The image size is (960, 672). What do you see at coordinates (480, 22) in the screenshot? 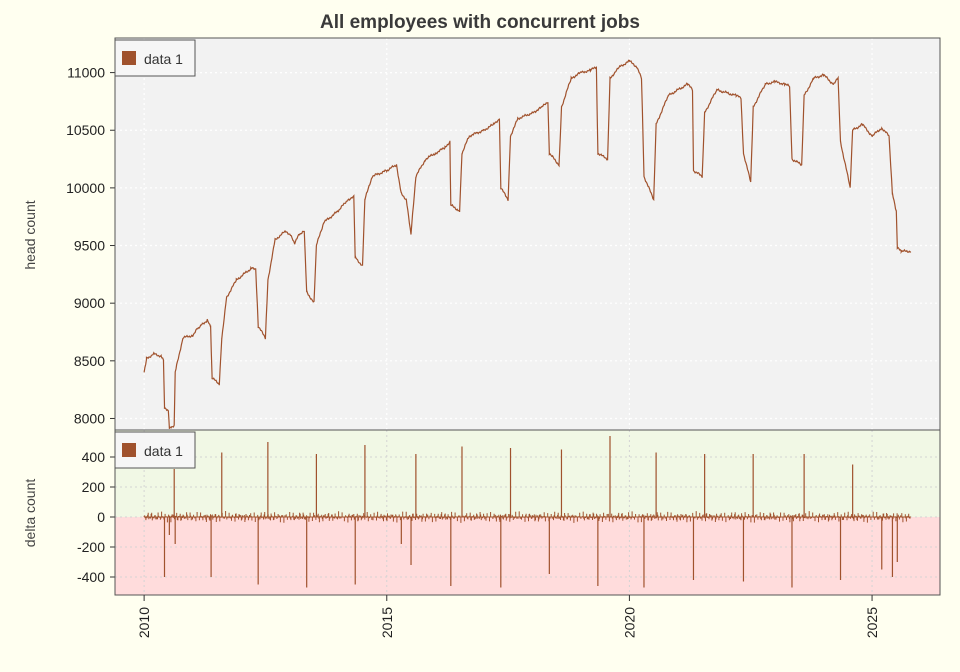
I see `chart-title: All employees with concurrent jobs` at bounding box center [480, 22].